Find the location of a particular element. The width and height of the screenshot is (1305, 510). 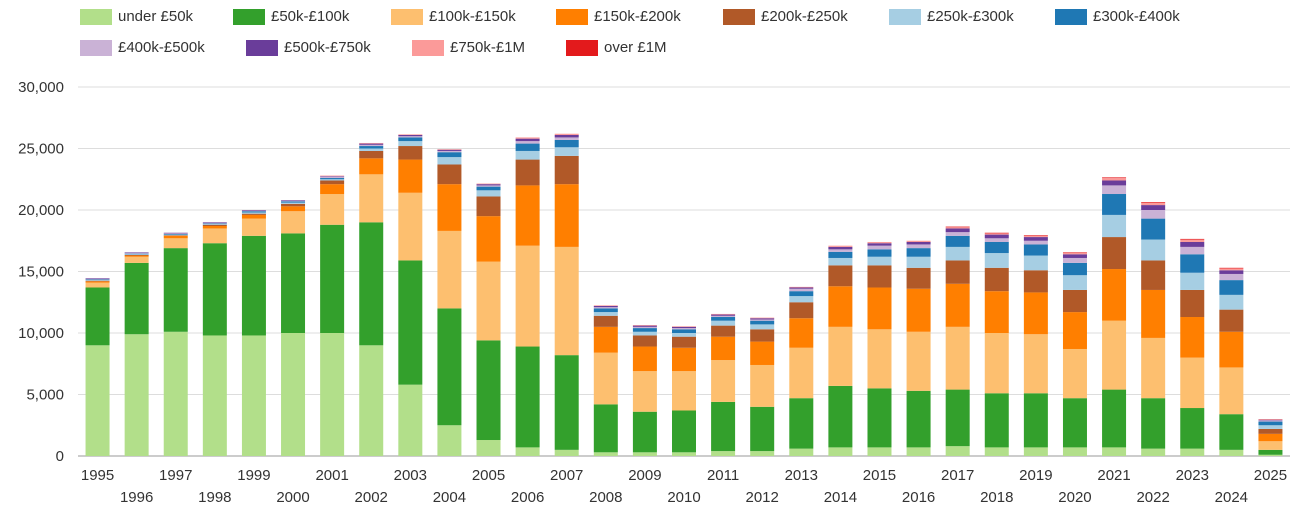

legend-label: £400k-£500k is located at coordinates (161, 47).